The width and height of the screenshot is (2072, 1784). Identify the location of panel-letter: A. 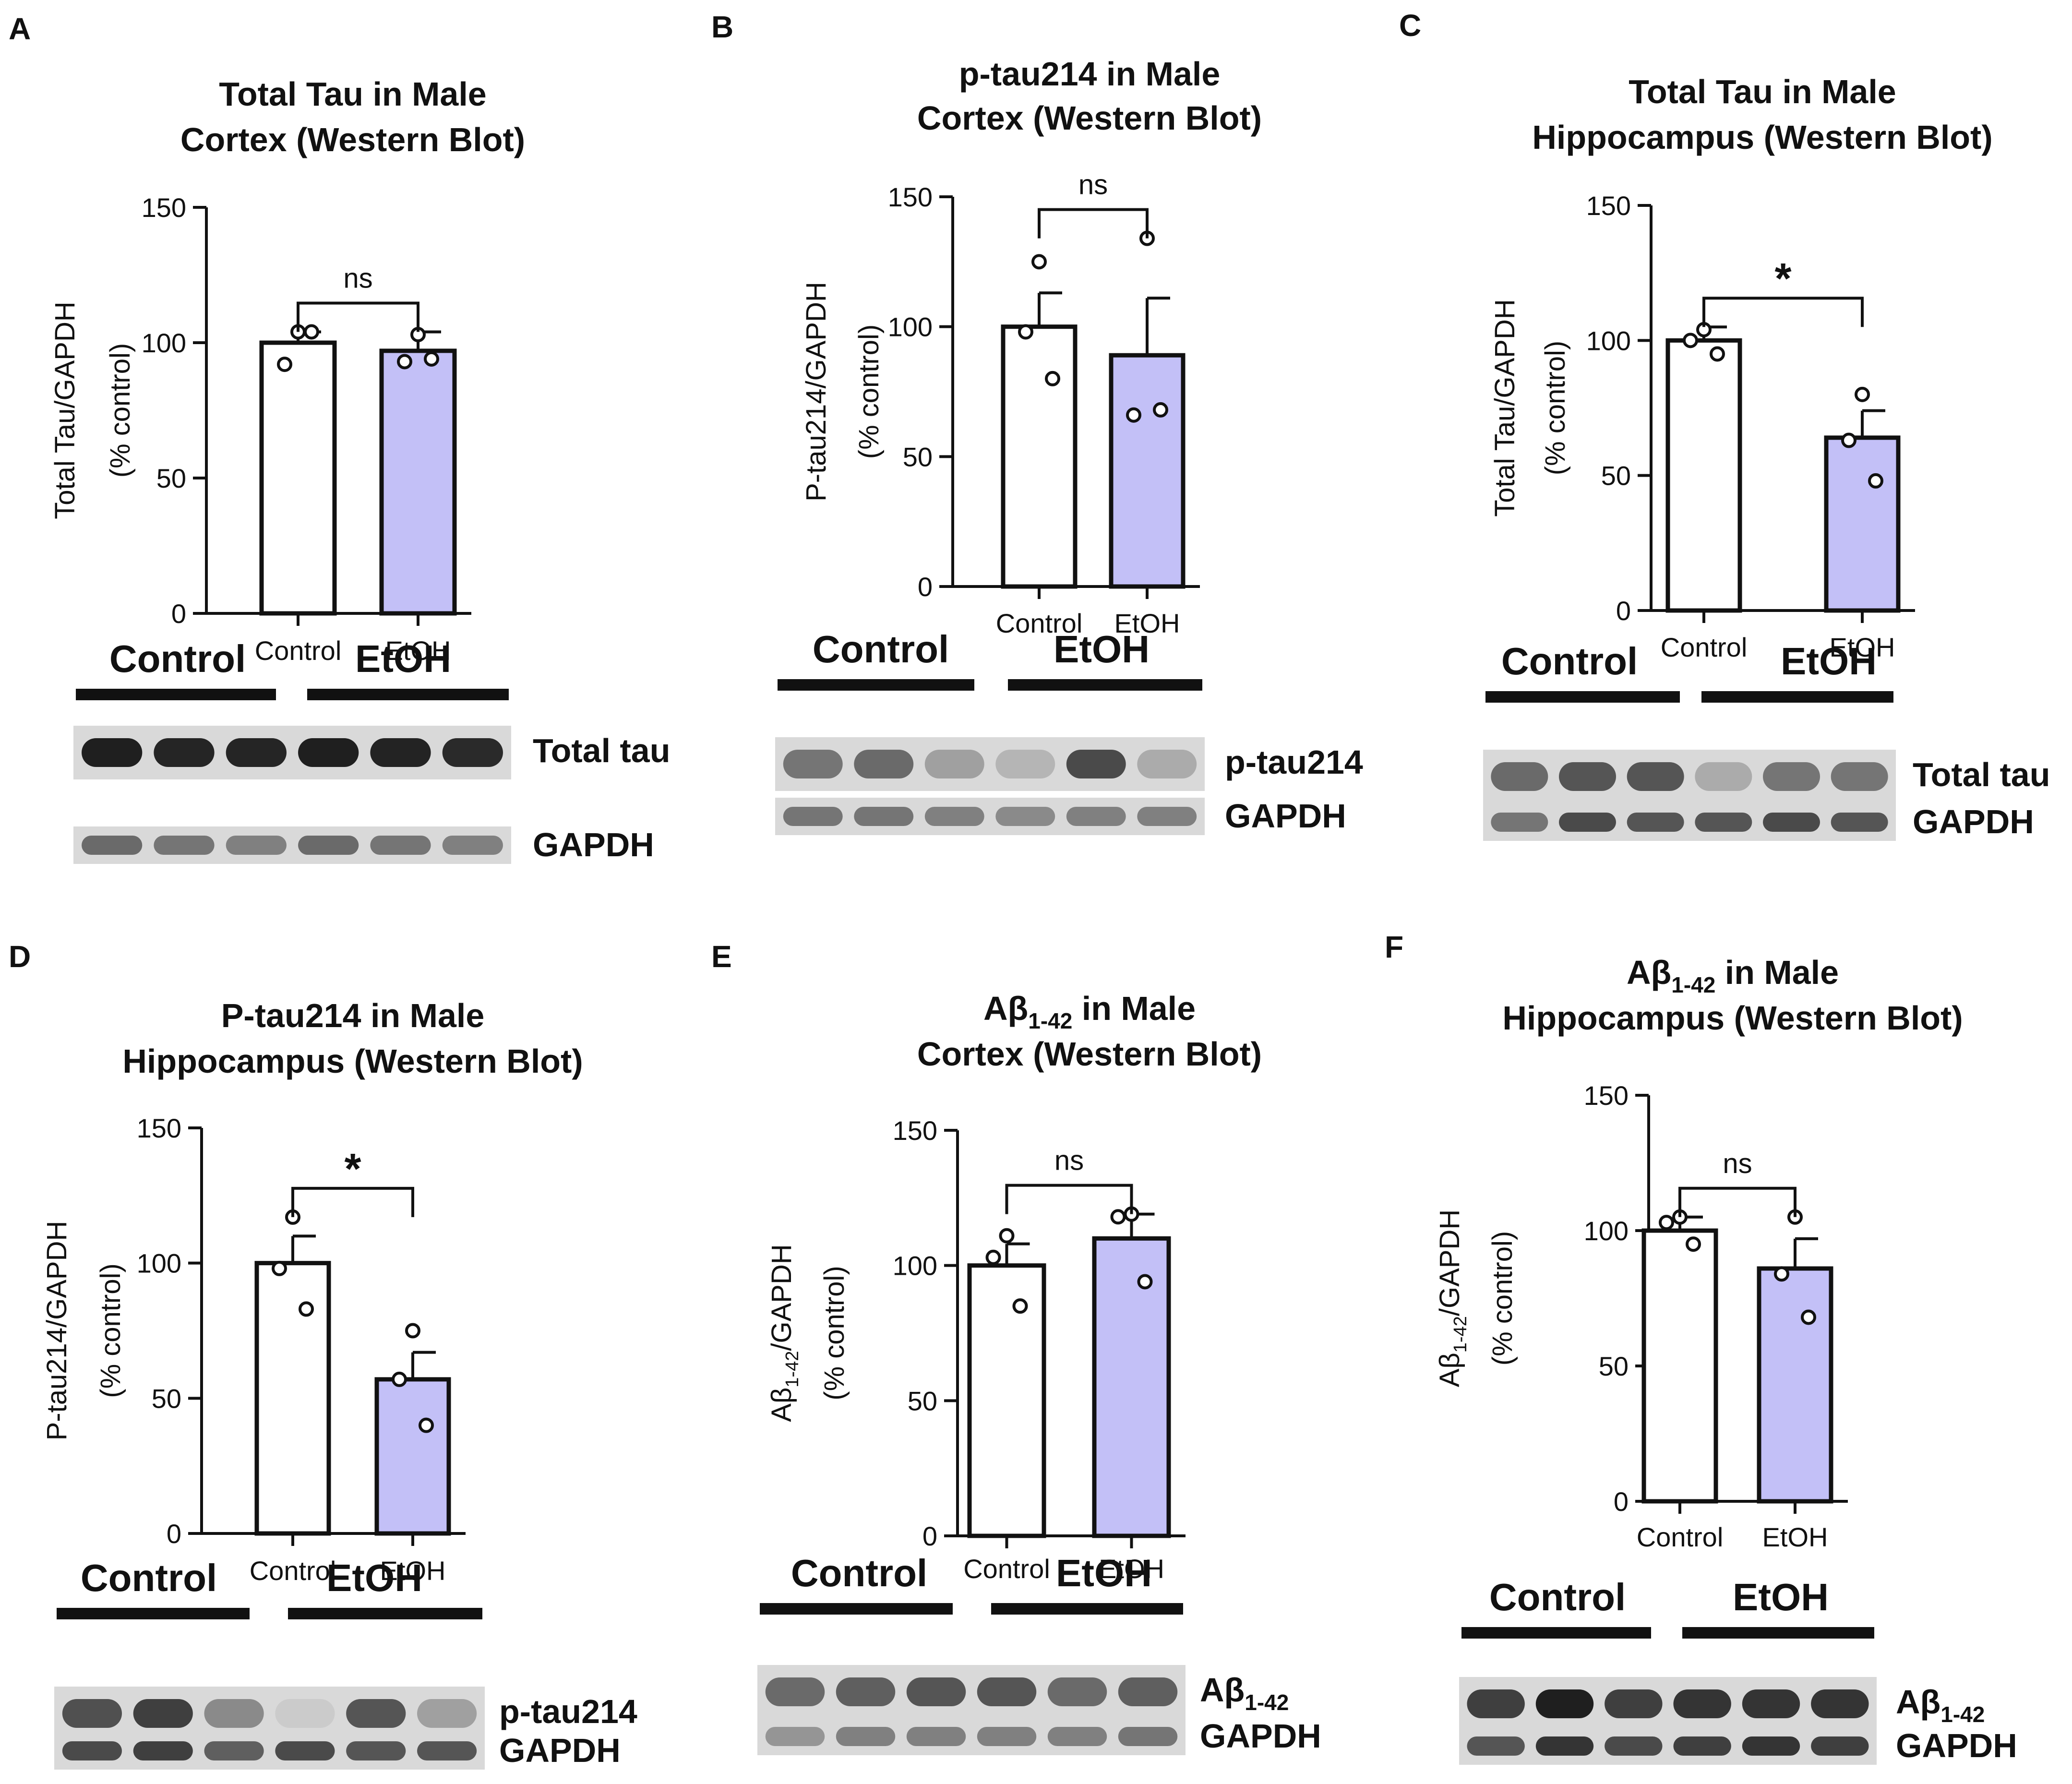
(20, 29).